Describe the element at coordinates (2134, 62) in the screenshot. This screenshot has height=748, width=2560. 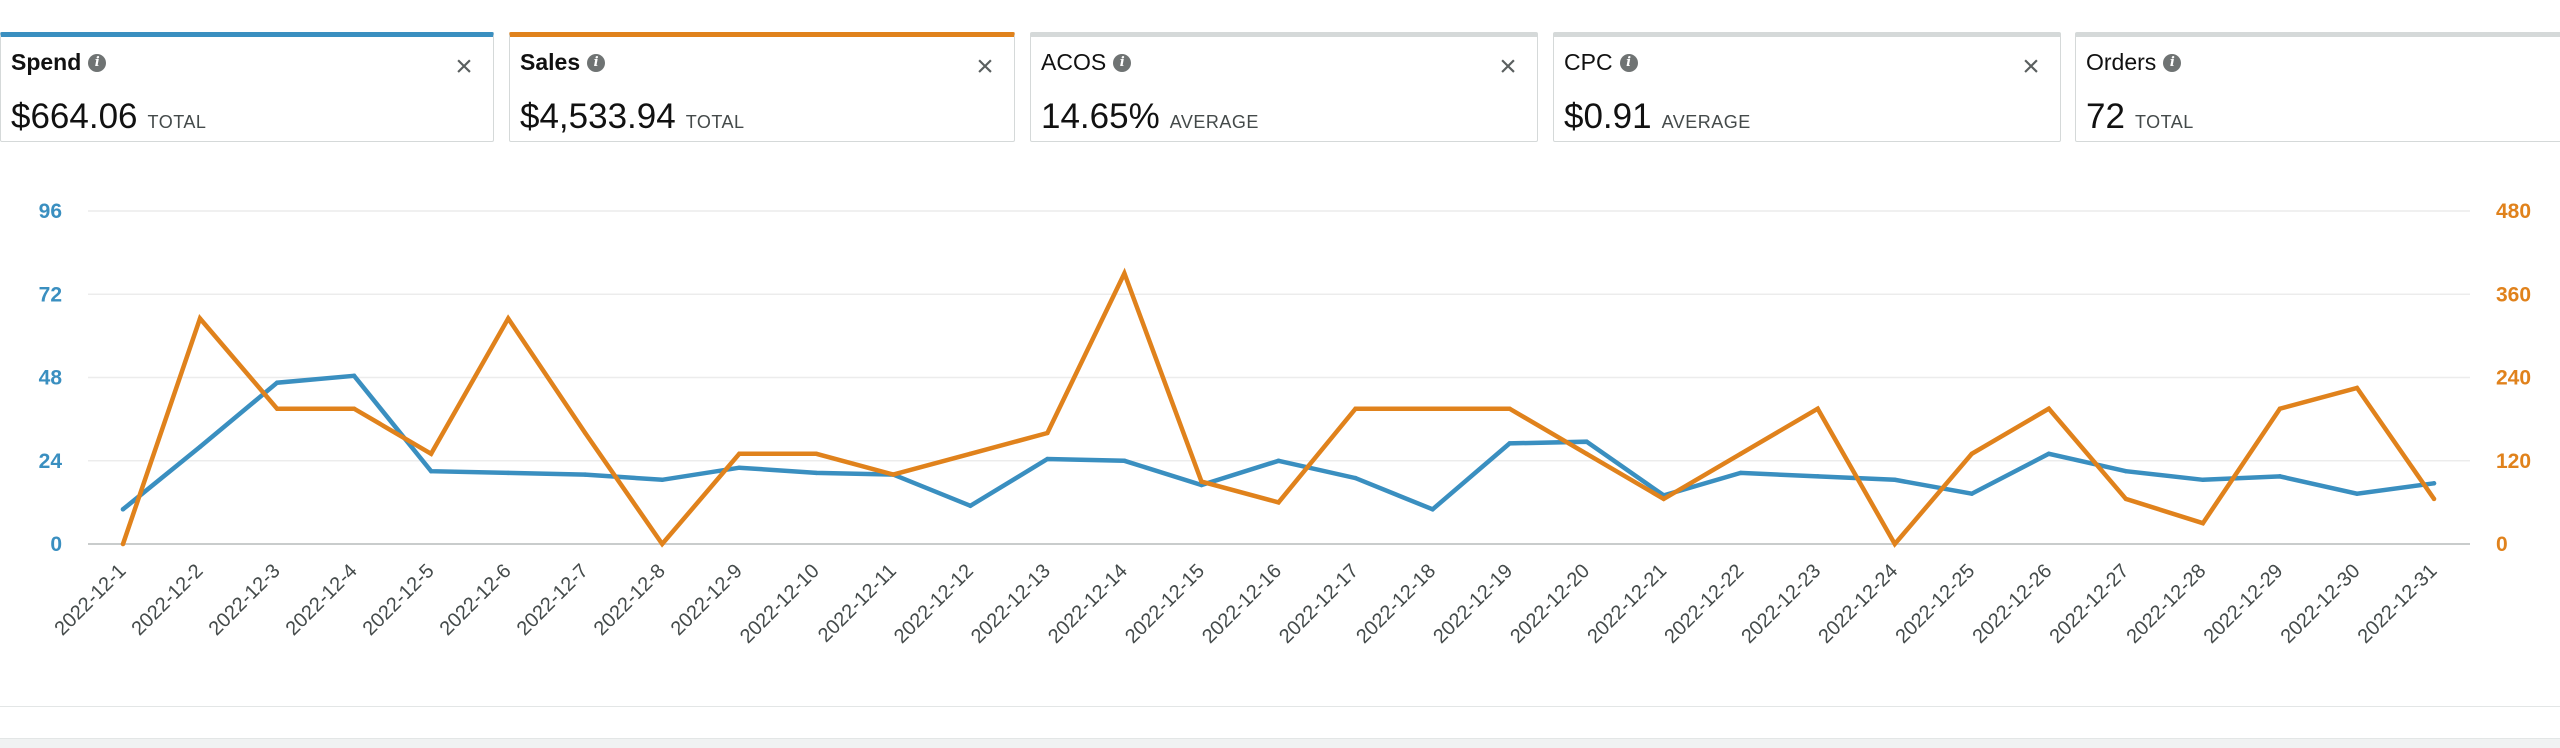
I see `metric-name: Orders i` at that location.